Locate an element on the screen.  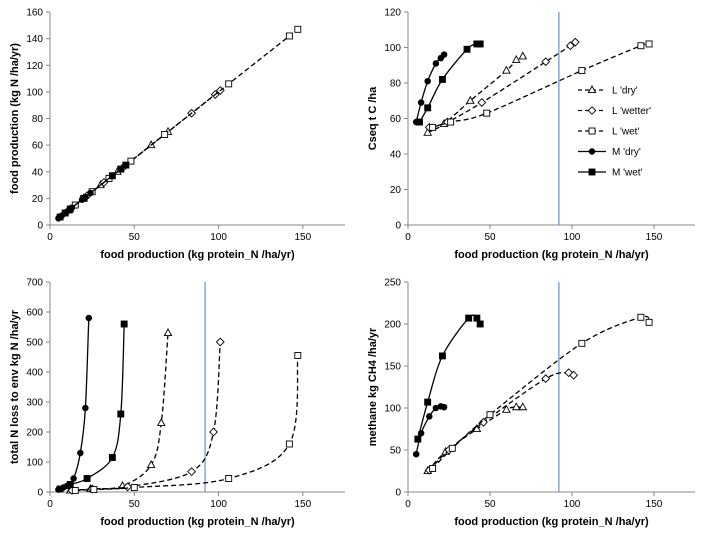
y-tick-label: 120 is located at coordinates (392, 13).